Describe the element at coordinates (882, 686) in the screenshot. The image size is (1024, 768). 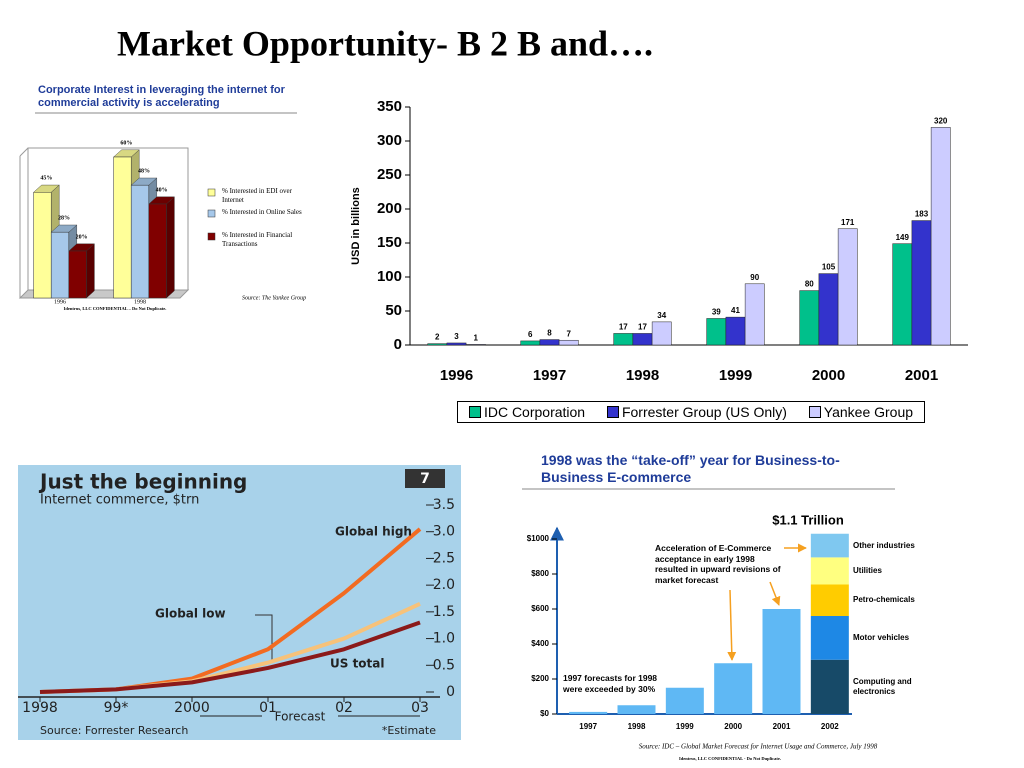
I see `segment-label: Computing and electronics` at that location.